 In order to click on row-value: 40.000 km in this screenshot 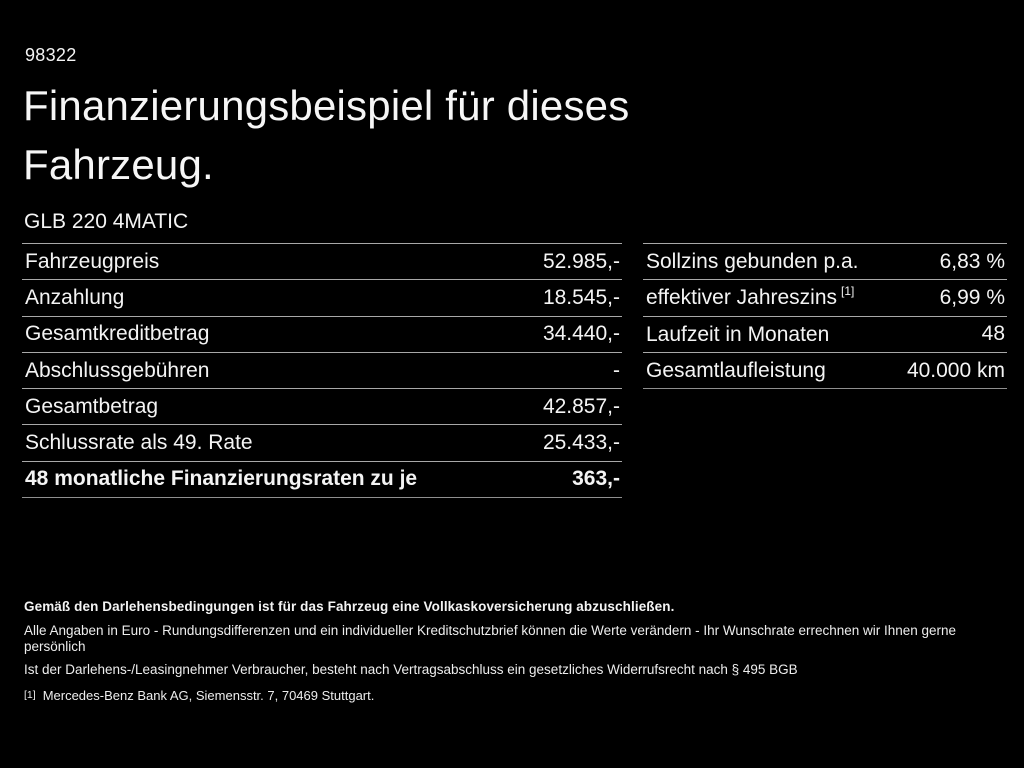, I will do `click(955, 370)`.